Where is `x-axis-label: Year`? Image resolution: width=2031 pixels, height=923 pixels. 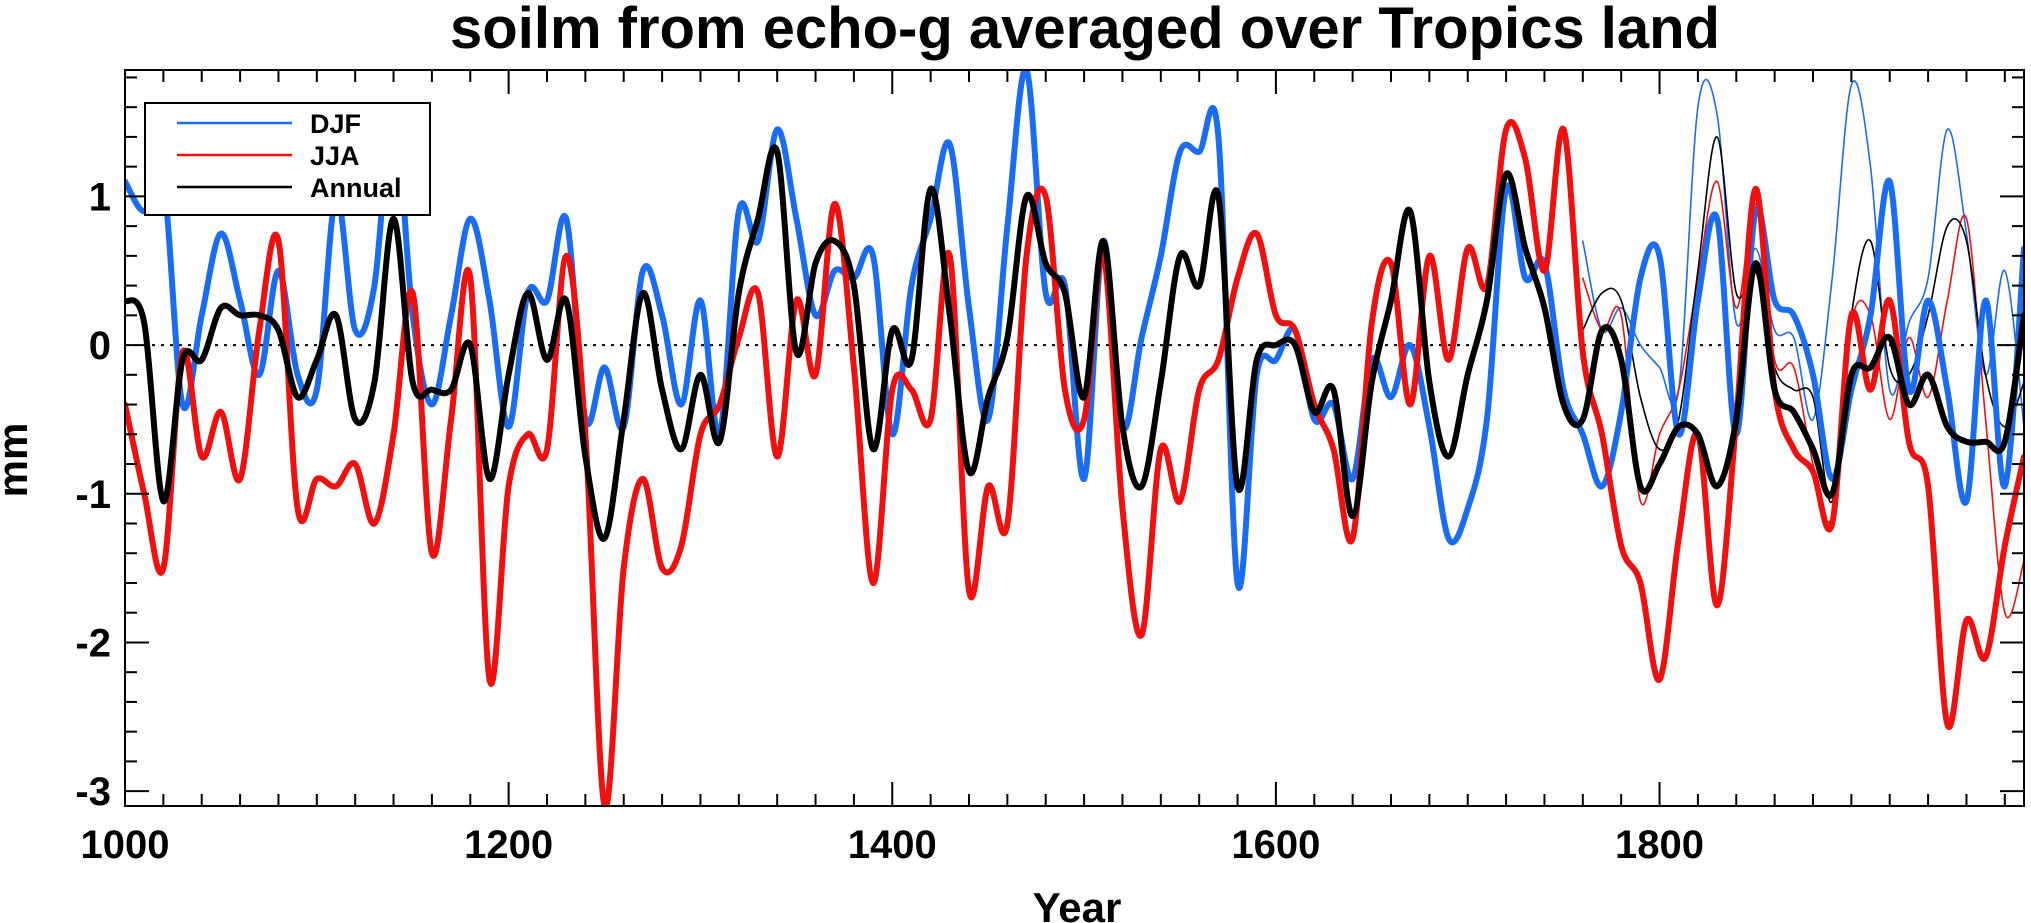 x-axis-label: Year is located at coordinates (1077, 903).